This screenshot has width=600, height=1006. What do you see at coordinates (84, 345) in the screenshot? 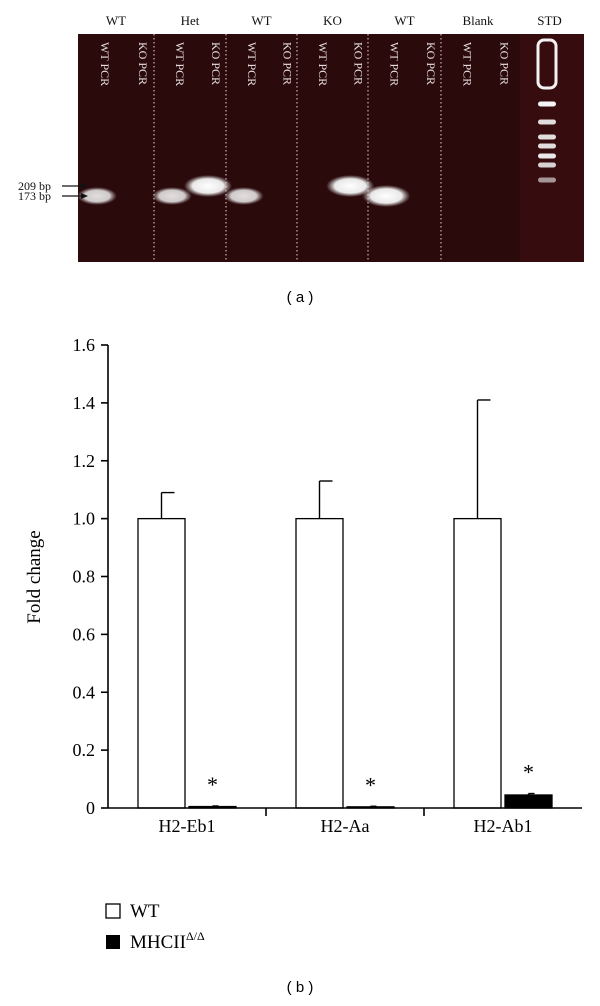
I see `y-tick-label: 1.6` at bounding box center [84, 345].